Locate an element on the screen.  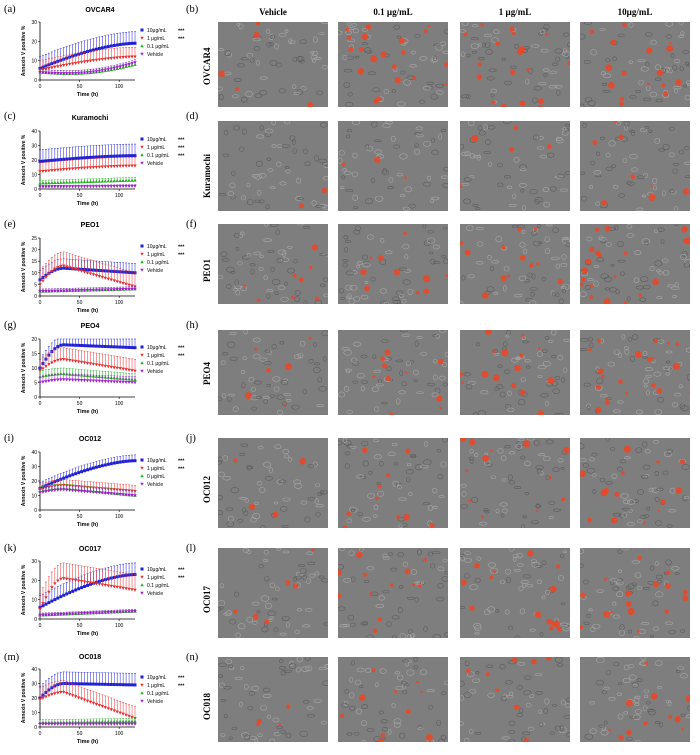
legend-label: 0.1 μg/mL is located at coordinates (158, 364).